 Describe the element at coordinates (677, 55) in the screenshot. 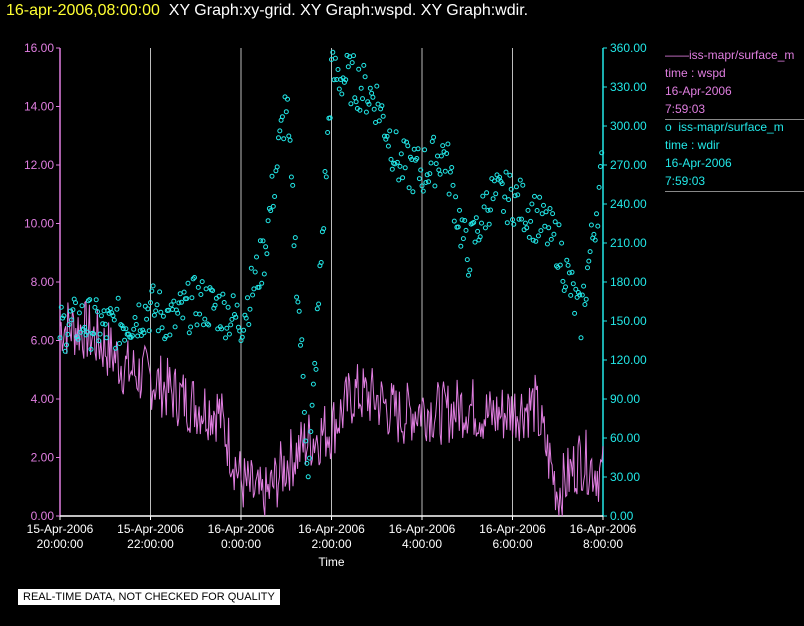

I see `legend-marker-line: ——` at that location.